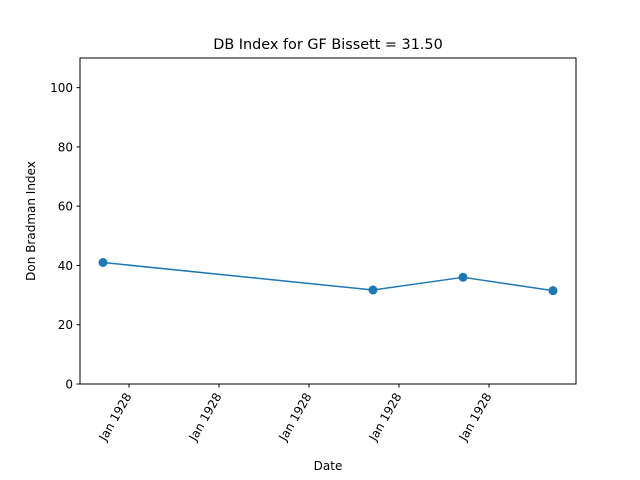 This screenshot has height=480, width=640. I want to click on y-axis-ticks: 0 20 40 60 80 100, so click(65, 236).